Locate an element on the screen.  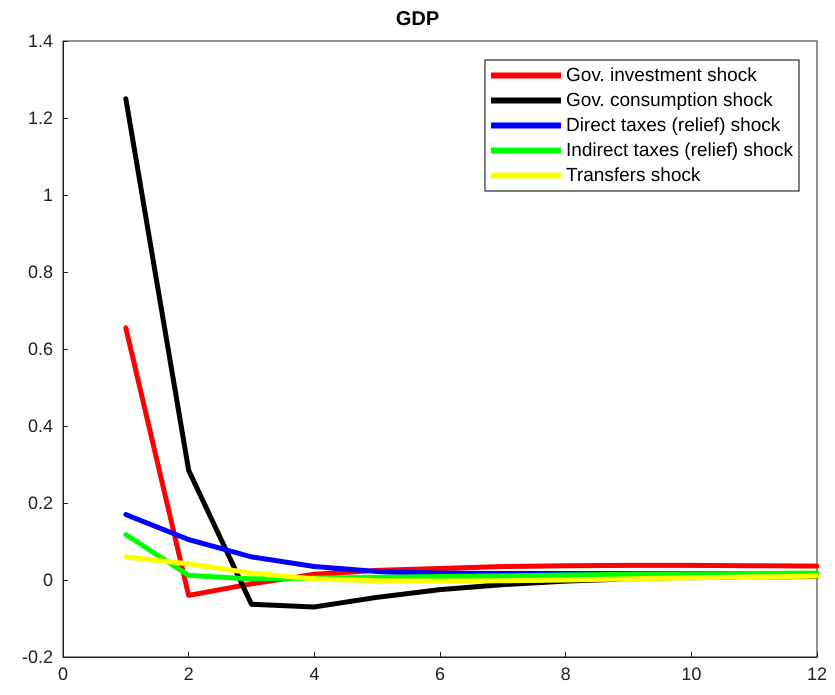
legend-label: Direct taxes (relief) shock is located at coordinates (673, 125).